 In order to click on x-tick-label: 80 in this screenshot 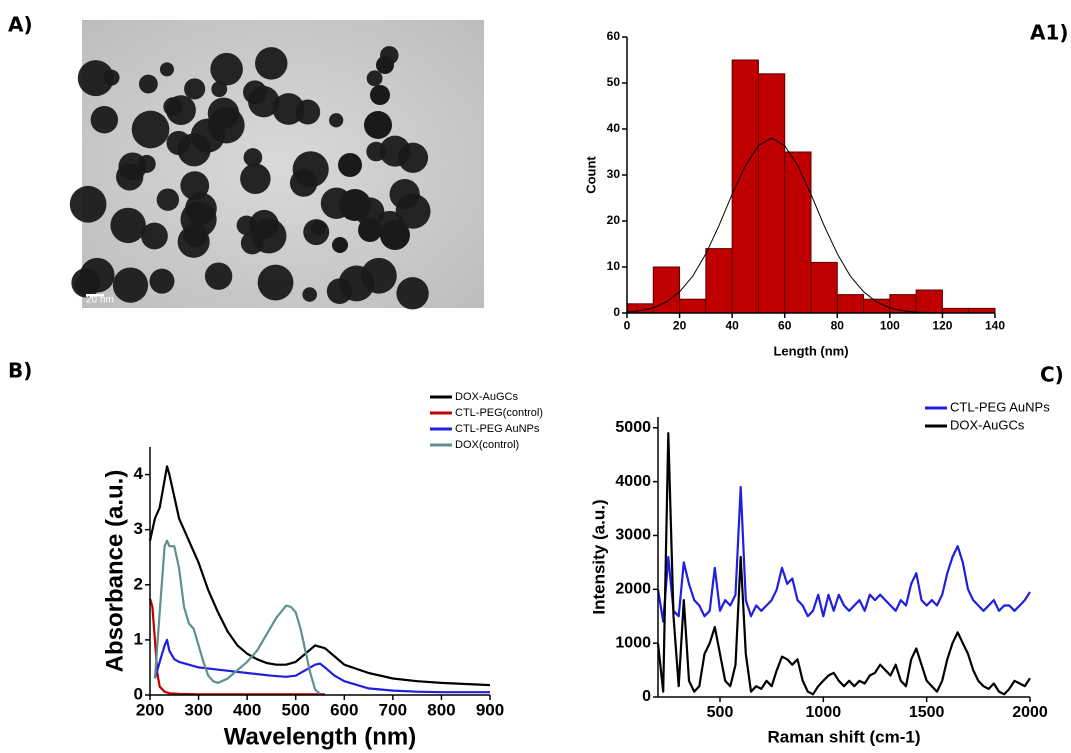, I will do `click(838, 325)`.